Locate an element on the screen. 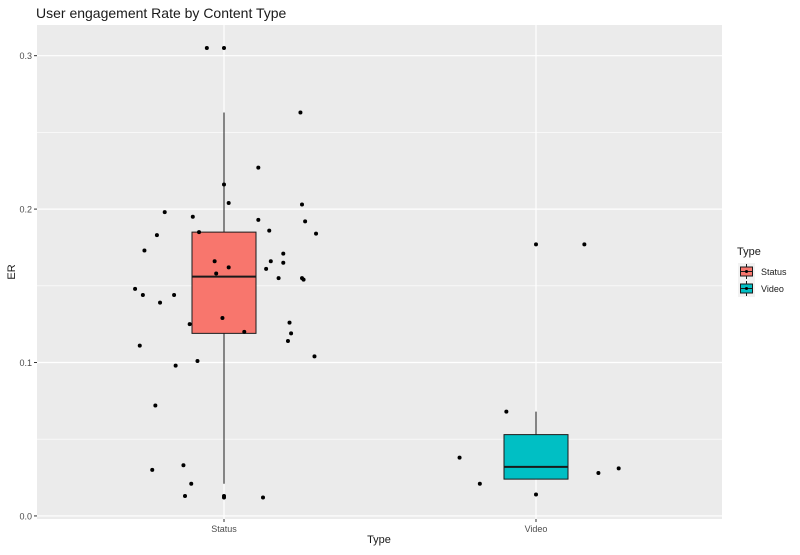 The width and height of the screenshot is (800, 555). y-tick-label: 0.1 is located at coordinates (25, 363).